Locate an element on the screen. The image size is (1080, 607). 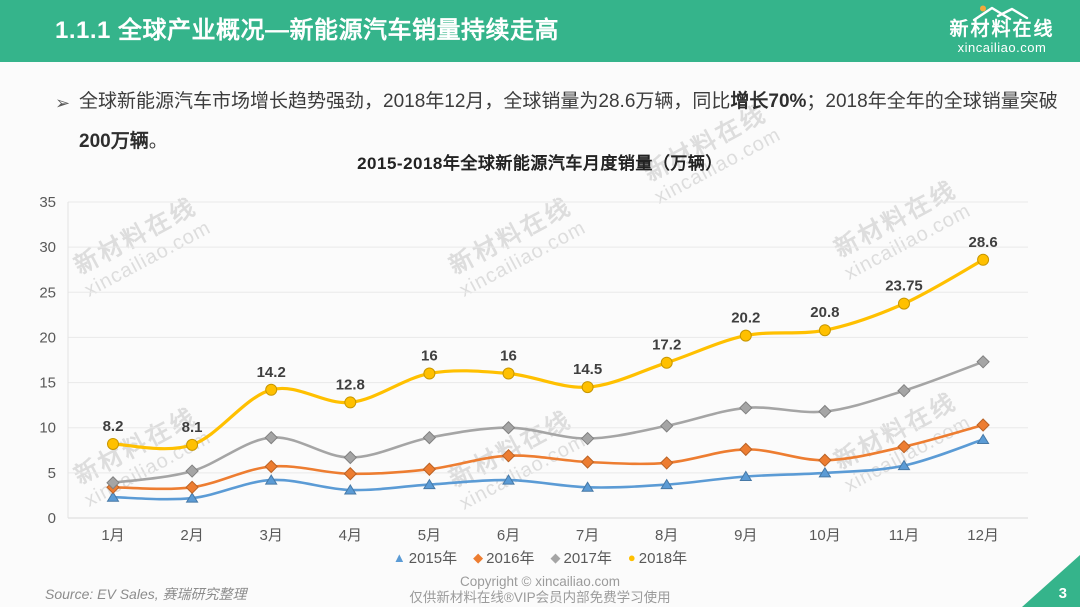
summary-text-bold-1: 增长70% is located at coordinates (768, 101).